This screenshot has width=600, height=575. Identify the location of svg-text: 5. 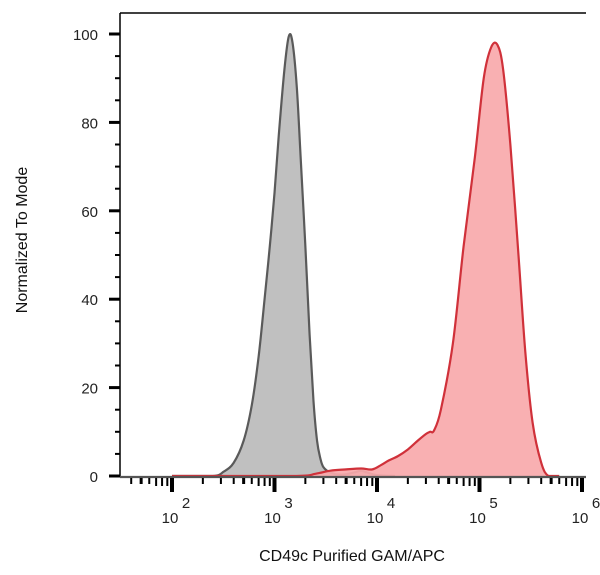
(493, 503).